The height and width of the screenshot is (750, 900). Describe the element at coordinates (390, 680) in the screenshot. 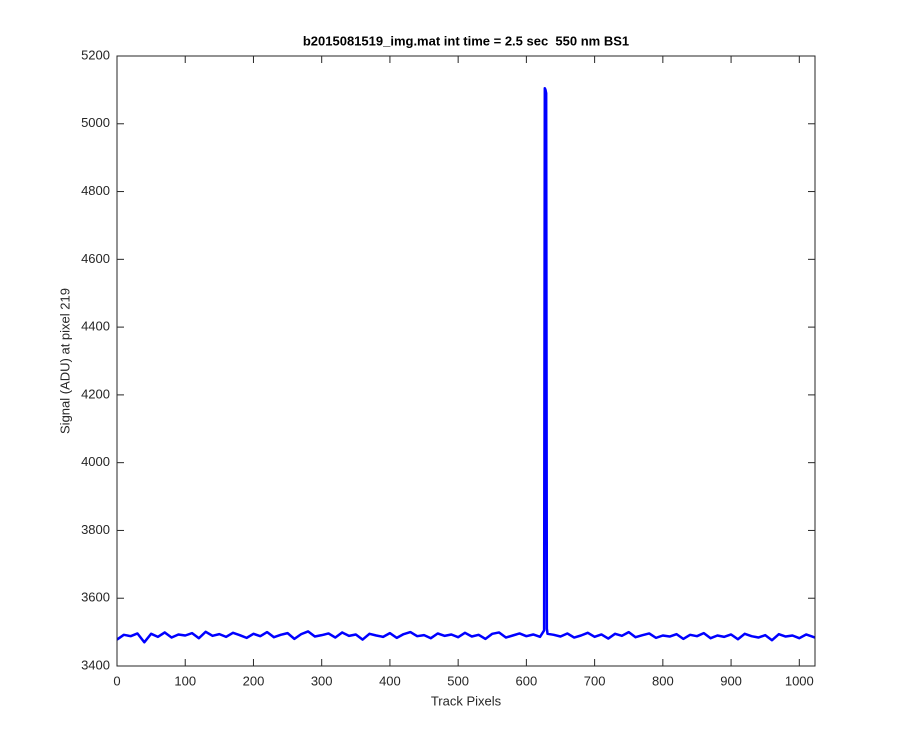

I see `x-tick-label: 400` at that location.